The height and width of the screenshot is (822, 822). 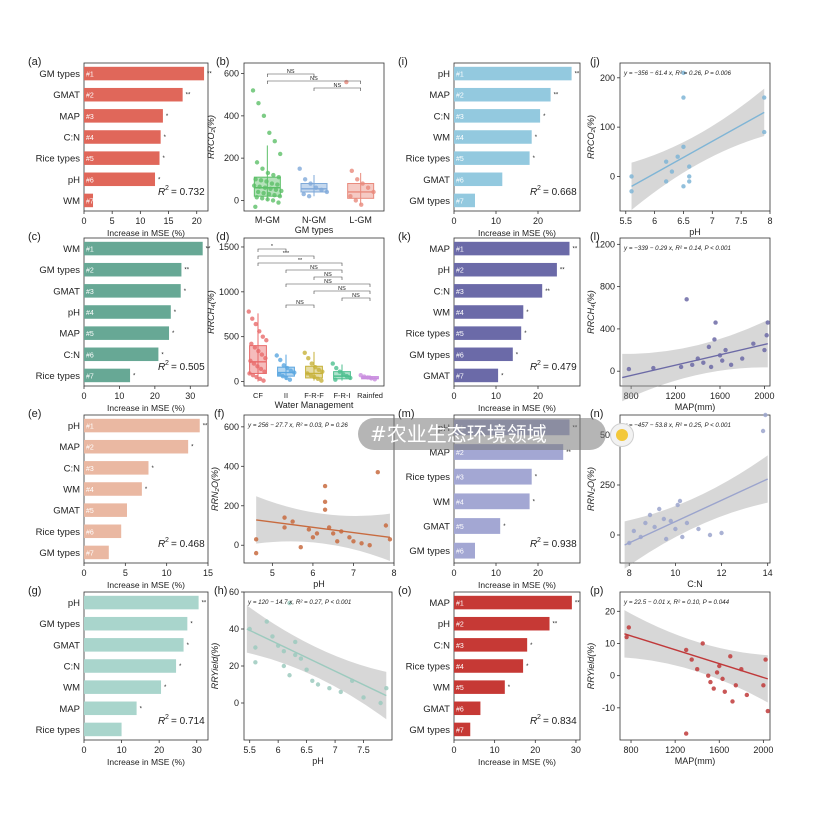 I want to click on y-tick-label: 500, so click(x=231, y=337).